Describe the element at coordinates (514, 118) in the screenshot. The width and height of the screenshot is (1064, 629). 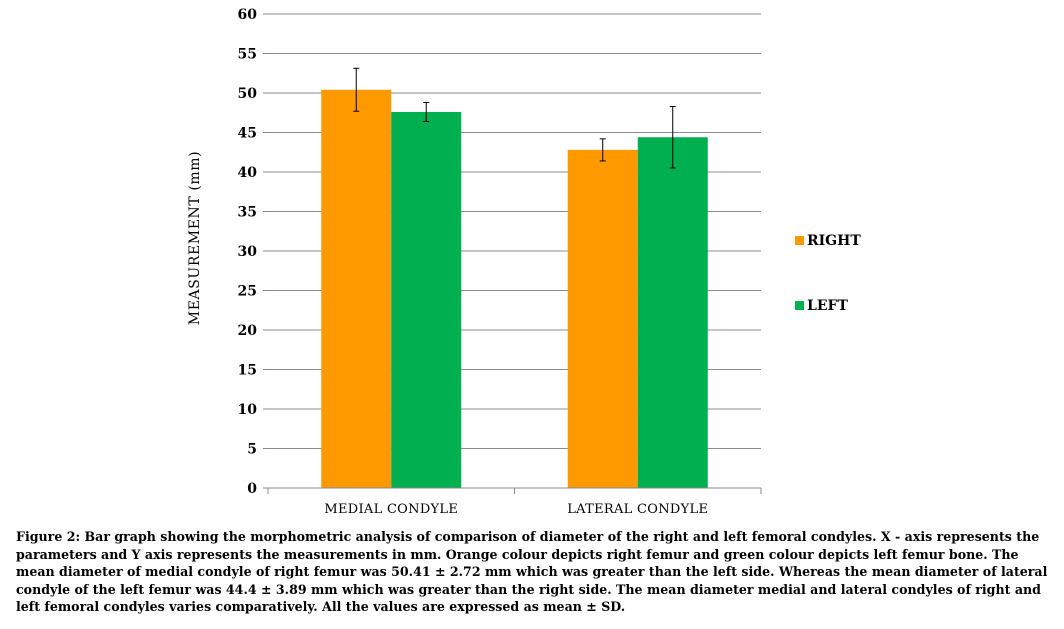
I see `error-bars` at that location.